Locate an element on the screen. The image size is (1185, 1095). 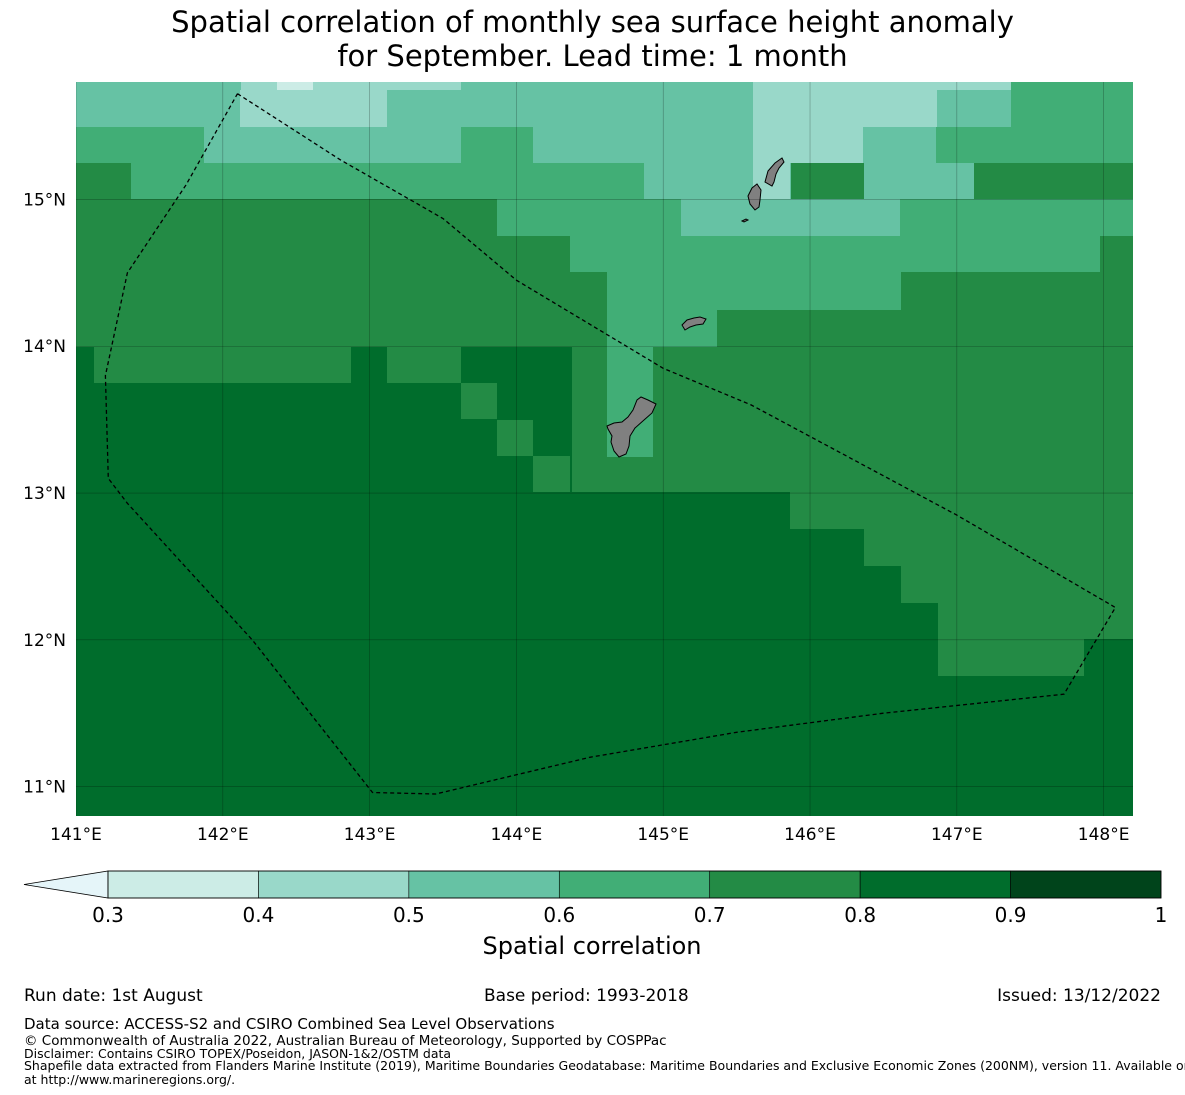
x-tick-label: 142°E is located at coordinates (223, 835).